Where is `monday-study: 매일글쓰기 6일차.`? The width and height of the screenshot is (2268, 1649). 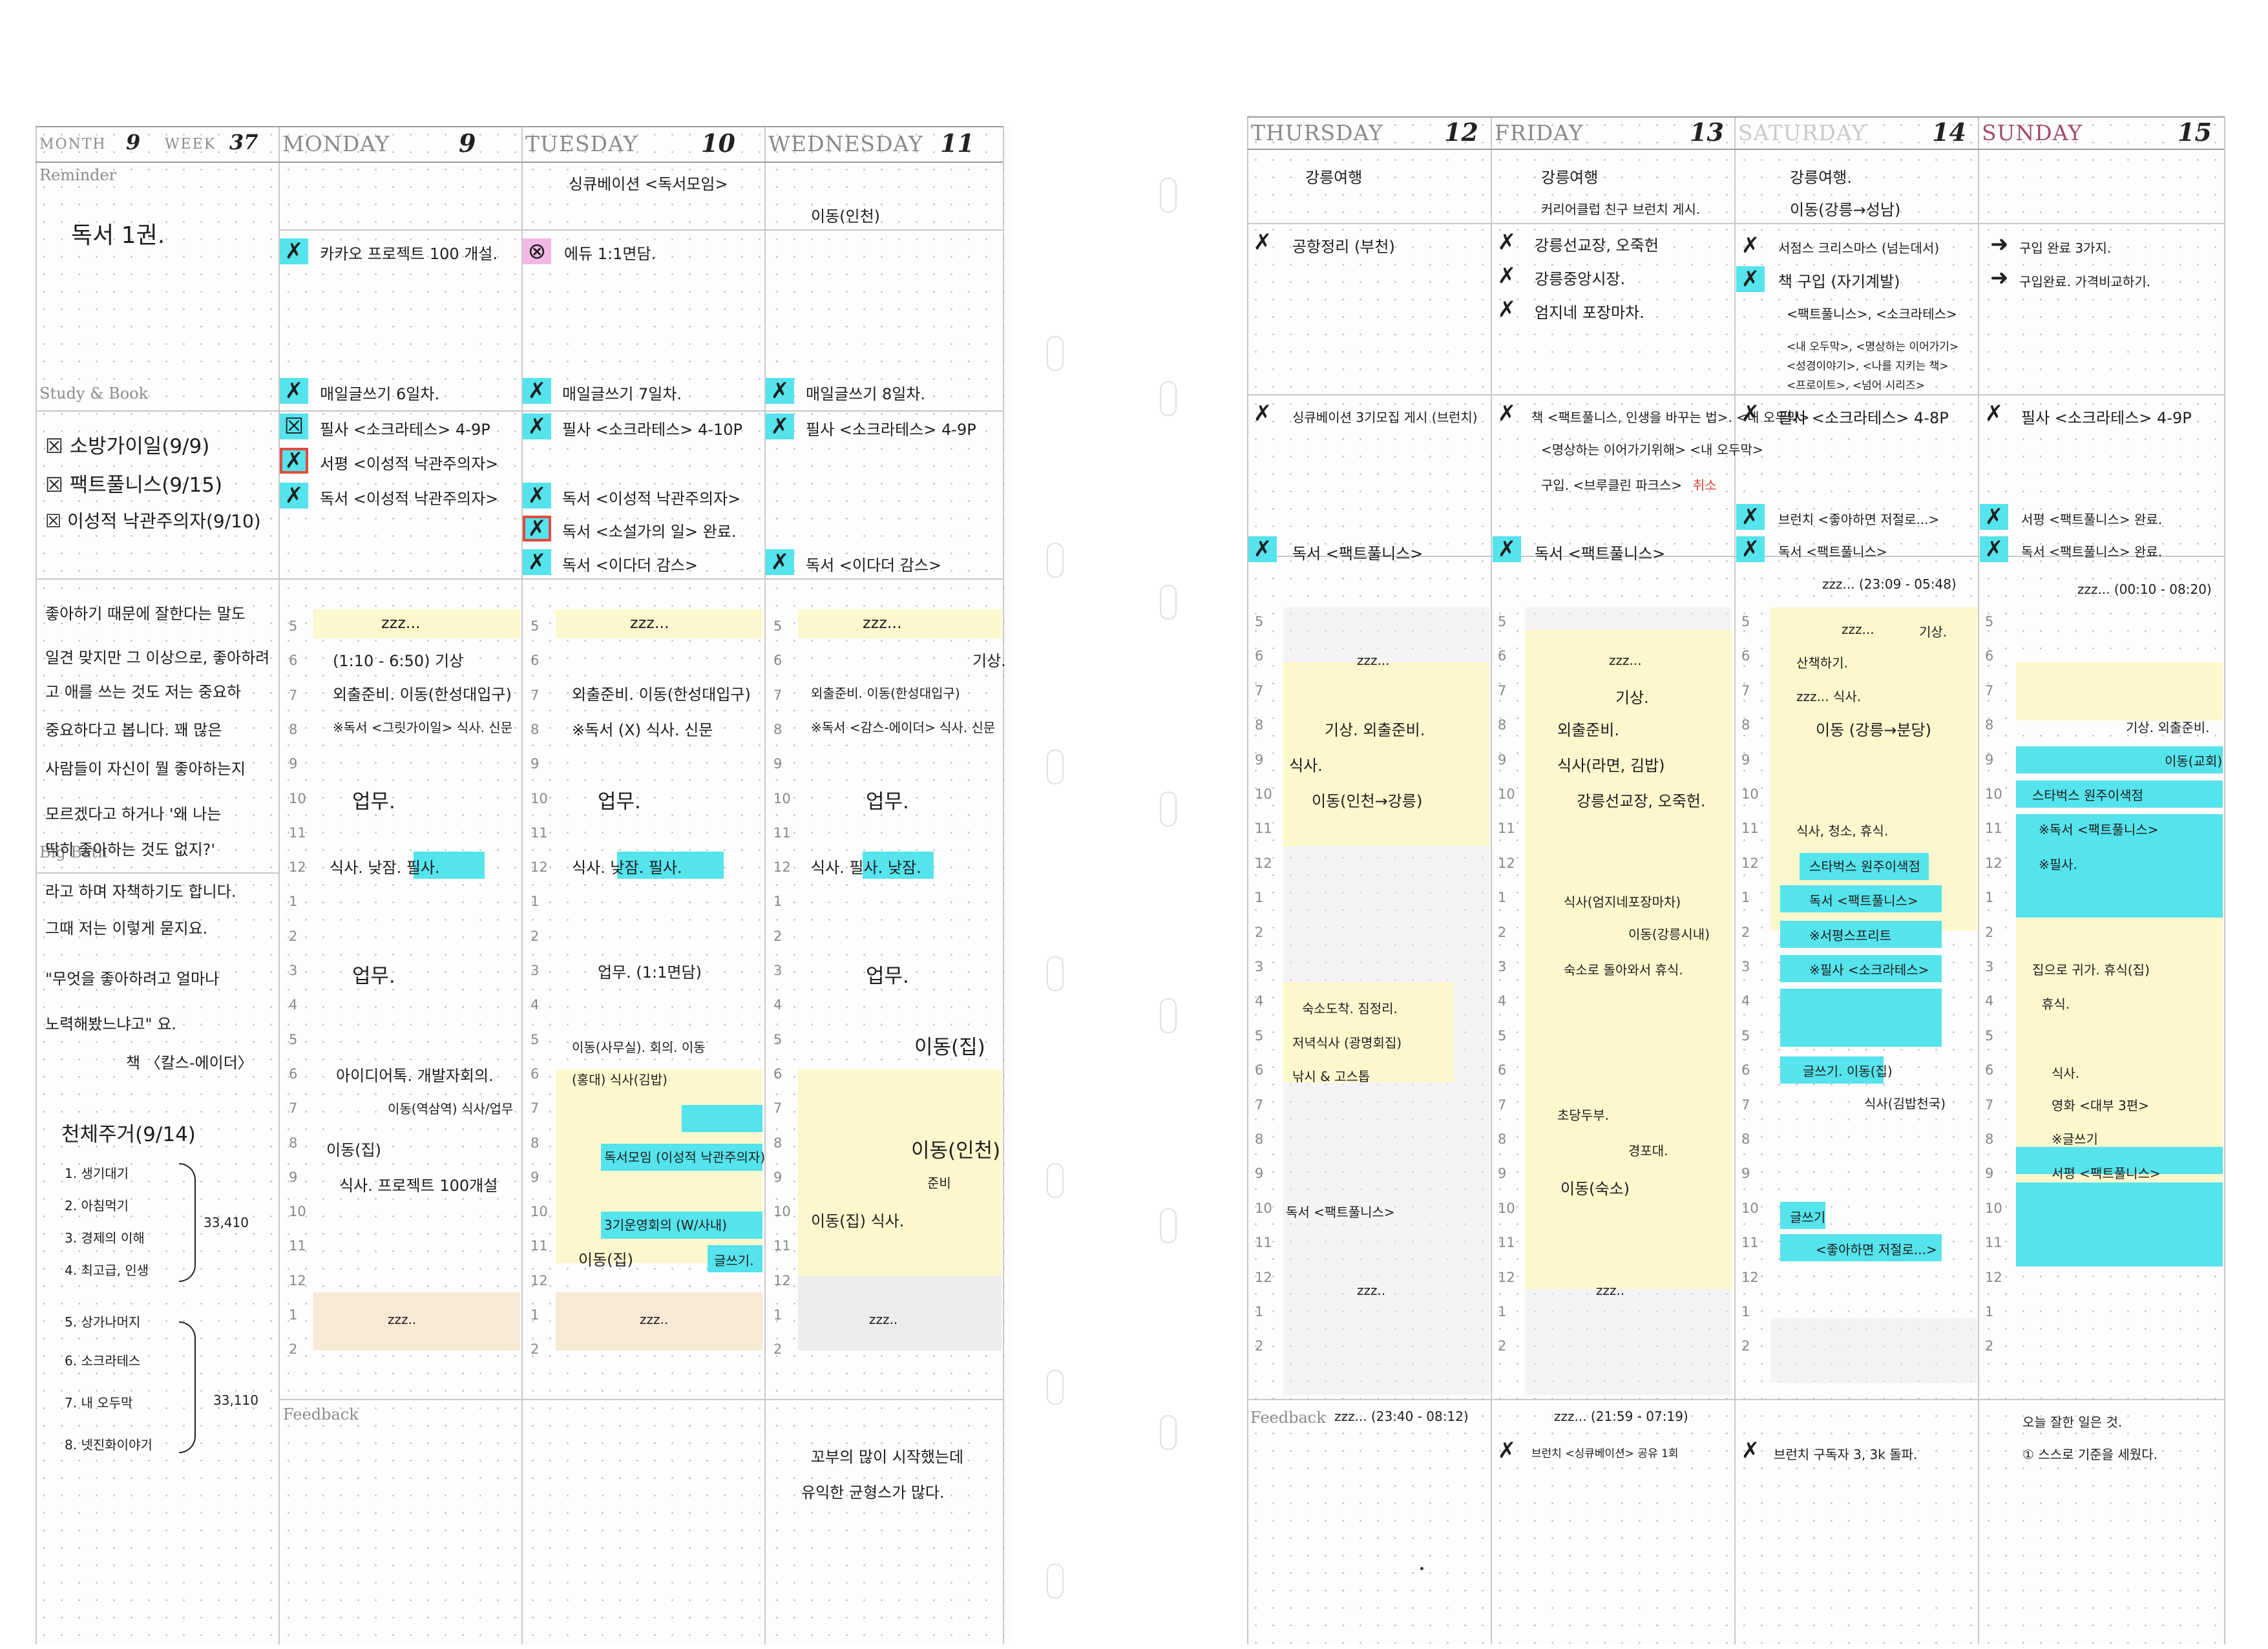
monday-study: 매일글쓰기 6일차. is located at coordinates (380, 394).